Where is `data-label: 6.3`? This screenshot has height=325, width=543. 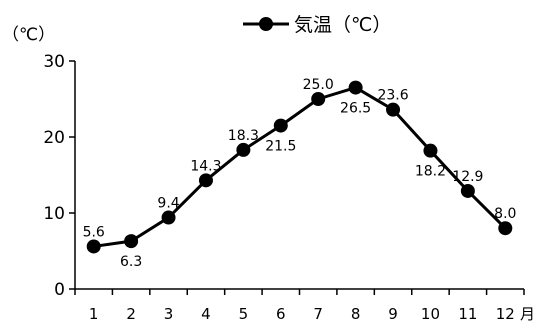 data-label: 6.3 is located at coordinates (131, 262).